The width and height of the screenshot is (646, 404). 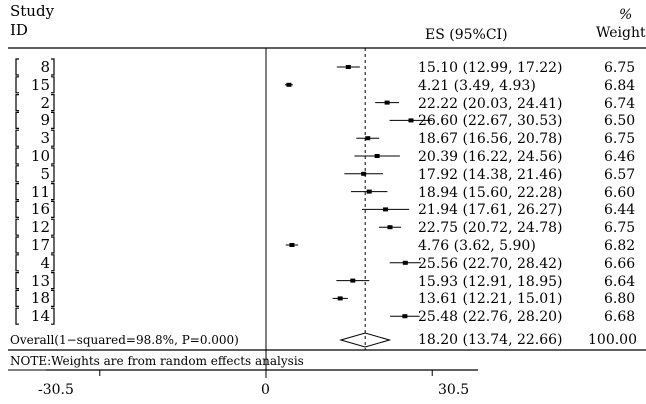 What do you see at coordinates (612, 340) in the screenshot?
I see `overall-weight-text: 100.00` at bounding box center [612, 340].